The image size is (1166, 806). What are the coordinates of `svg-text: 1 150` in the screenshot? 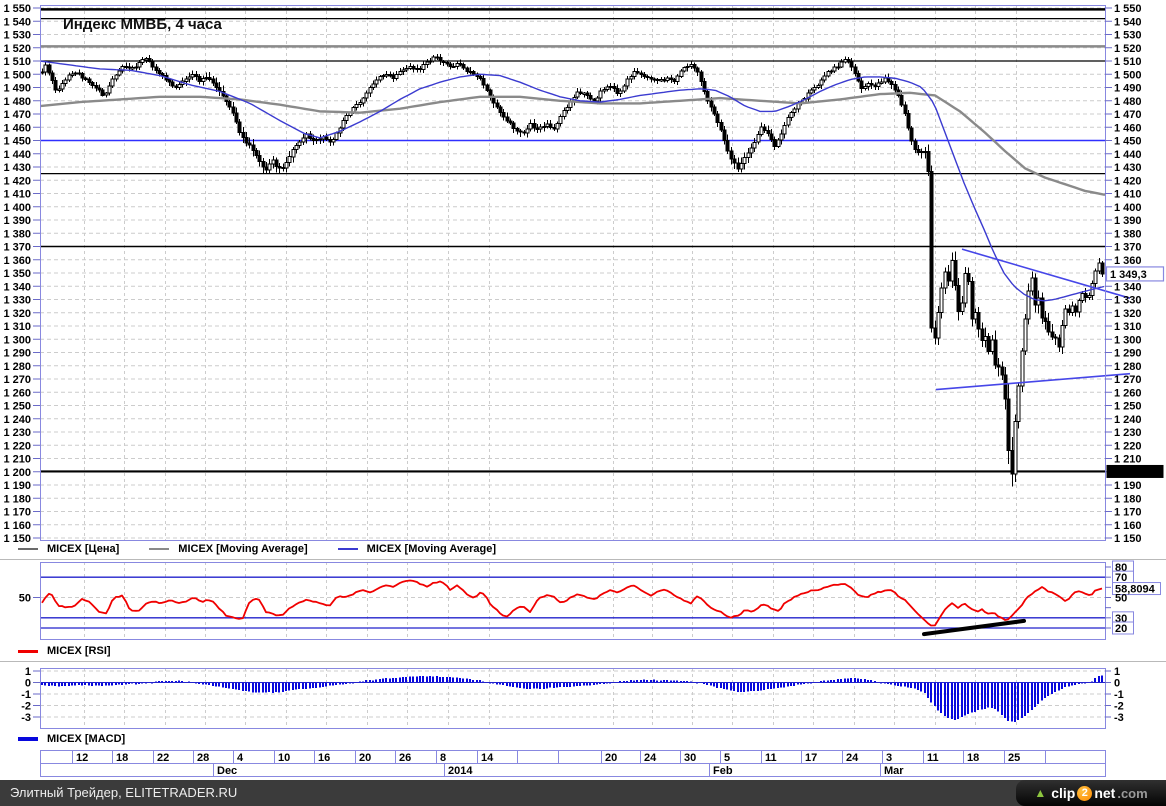 It's located at (1128, 539).